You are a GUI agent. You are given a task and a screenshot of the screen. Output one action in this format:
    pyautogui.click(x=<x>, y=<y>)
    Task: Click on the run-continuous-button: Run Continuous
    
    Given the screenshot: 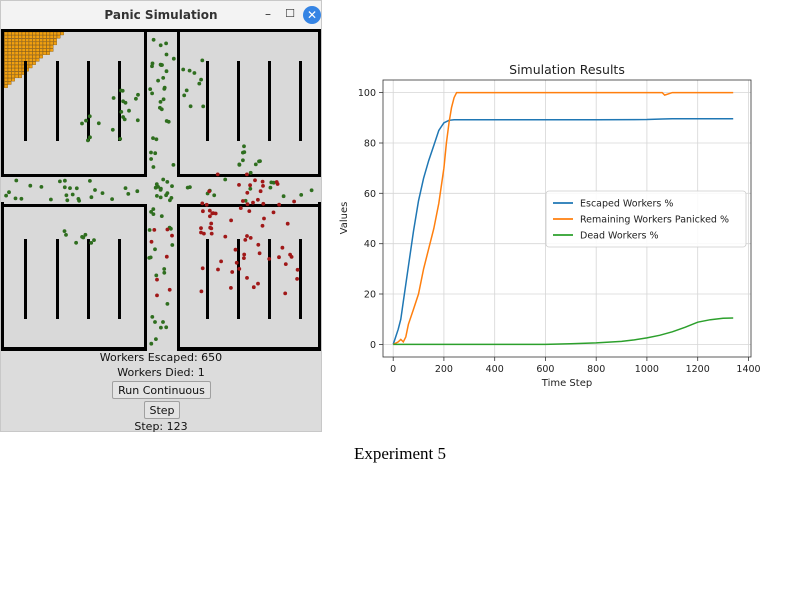 What is the action you would take?
    pyautogui.click(x=161, y=390)
    